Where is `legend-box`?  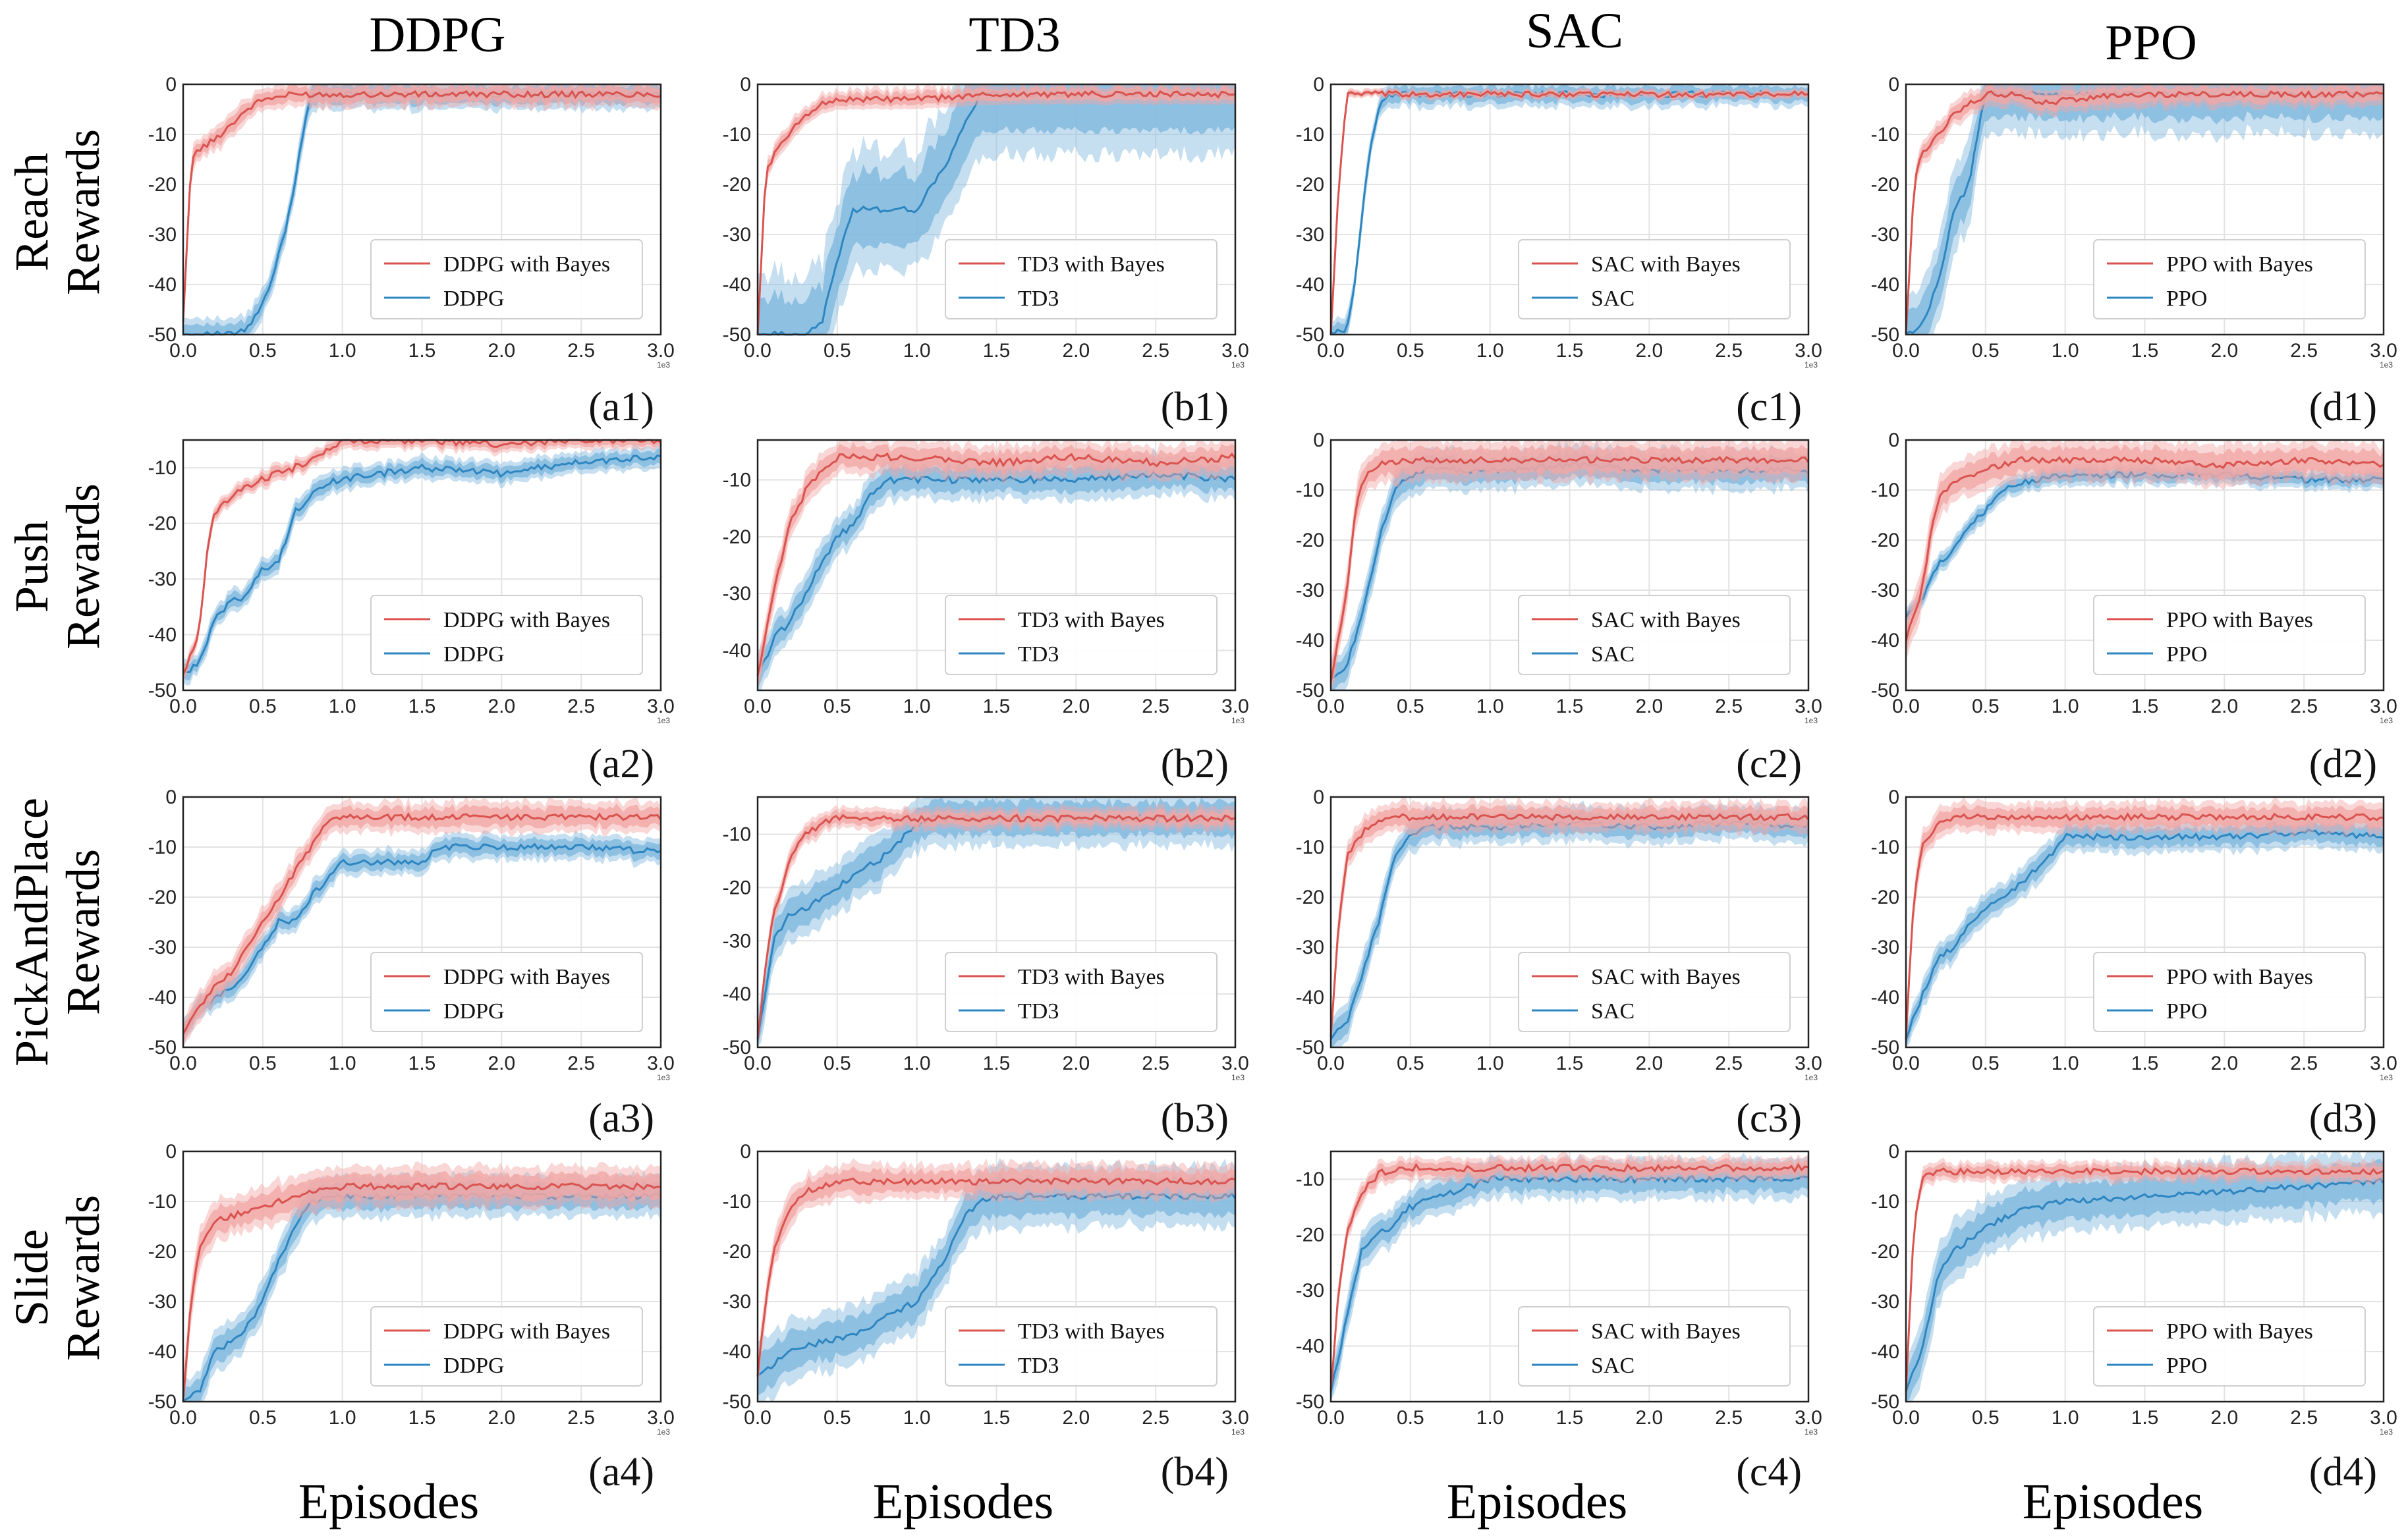 legend-box is located at coordinates (506, 279).